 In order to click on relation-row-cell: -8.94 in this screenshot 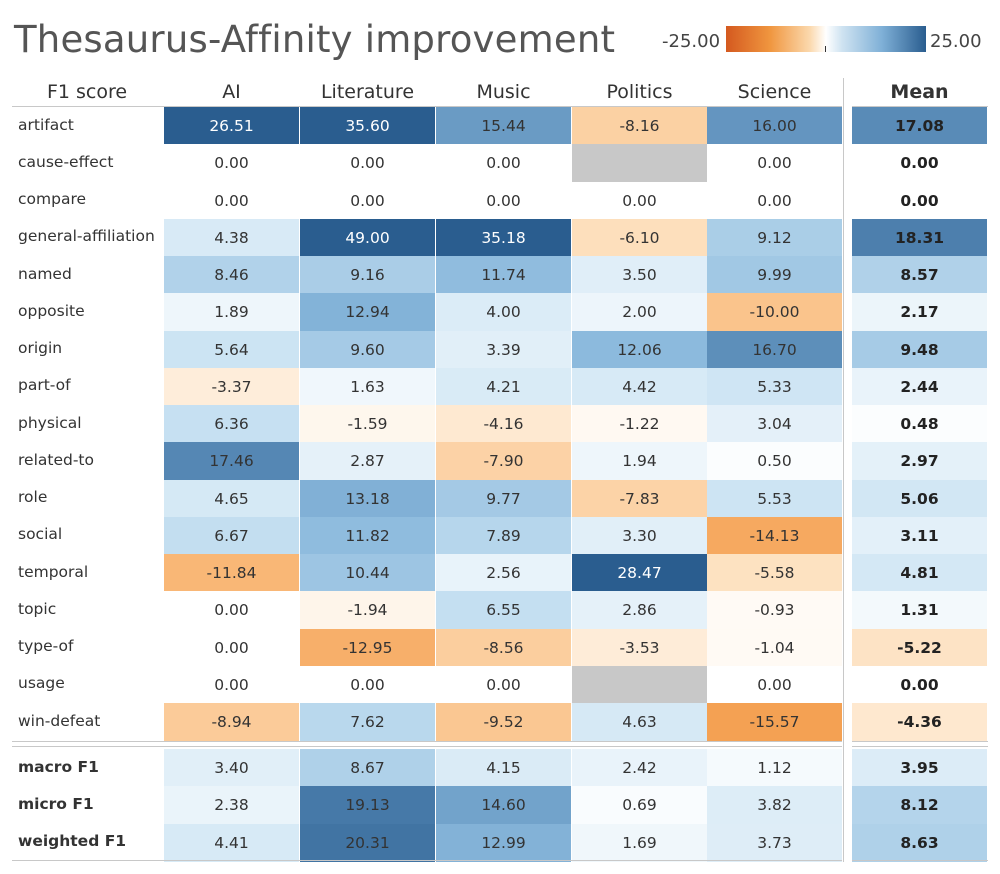, I will do `click(231, 722)`.